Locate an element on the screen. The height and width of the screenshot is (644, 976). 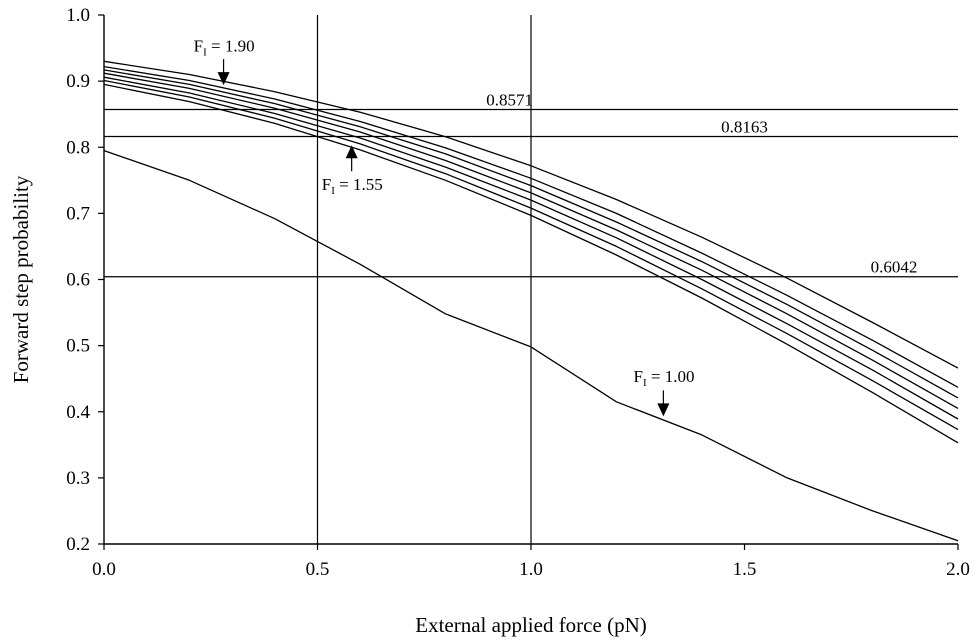
y-axis-title: Forward step probability is located at coordinates (21, 279).